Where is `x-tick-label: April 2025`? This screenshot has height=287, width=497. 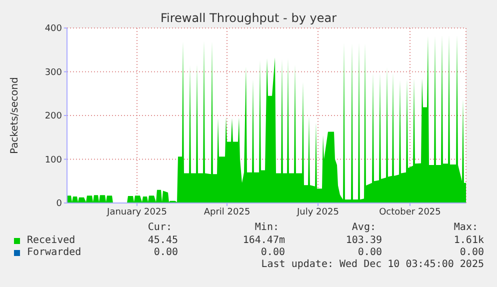
x-tick-label: April 2025 is located at coordinates (227, 212).